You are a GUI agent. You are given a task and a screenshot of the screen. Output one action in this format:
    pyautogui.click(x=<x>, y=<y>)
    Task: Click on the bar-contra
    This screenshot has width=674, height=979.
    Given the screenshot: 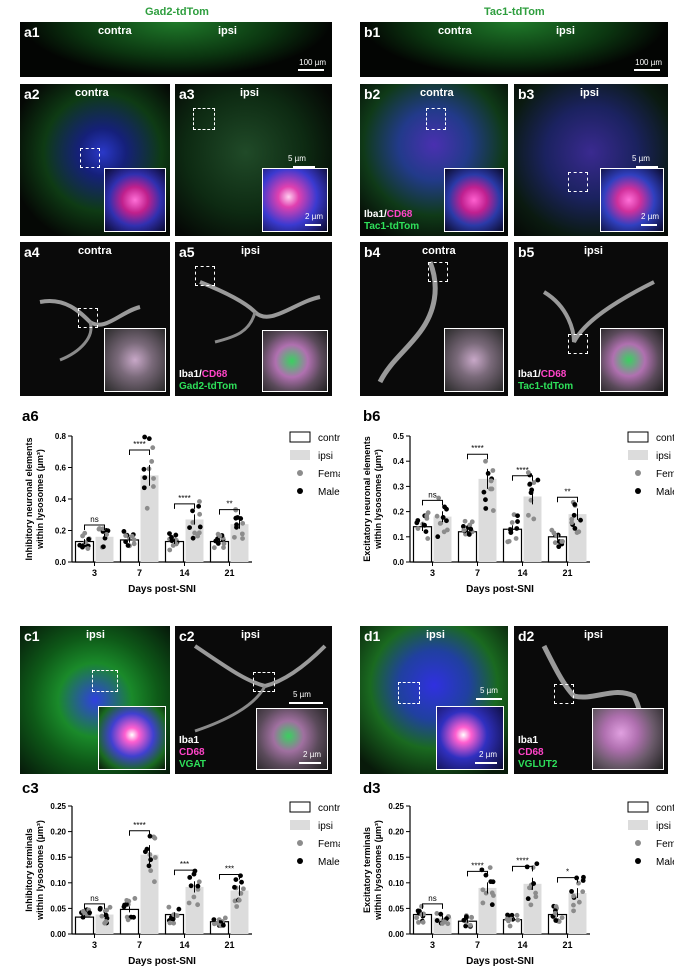 What is the action you would take?
    pyautogui.click(x=422, y=544)
    